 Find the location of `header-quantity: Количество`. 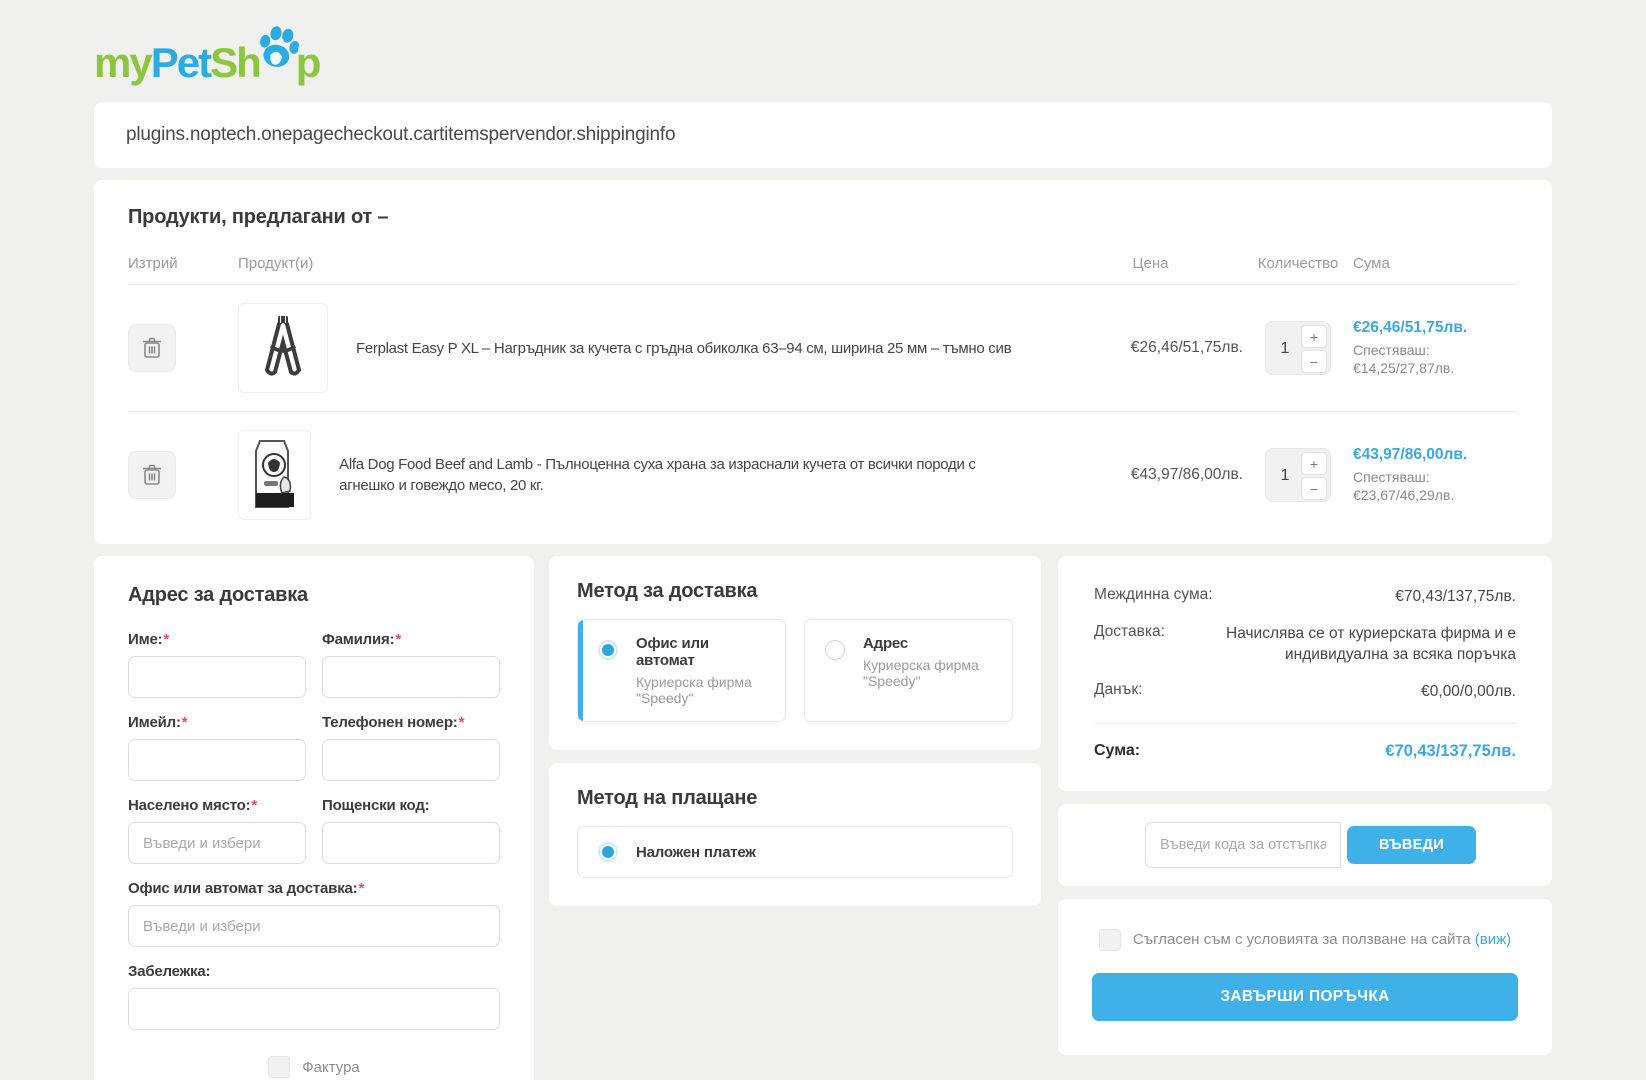

header-quantity: Количество is located at coordinates (1298, 263).